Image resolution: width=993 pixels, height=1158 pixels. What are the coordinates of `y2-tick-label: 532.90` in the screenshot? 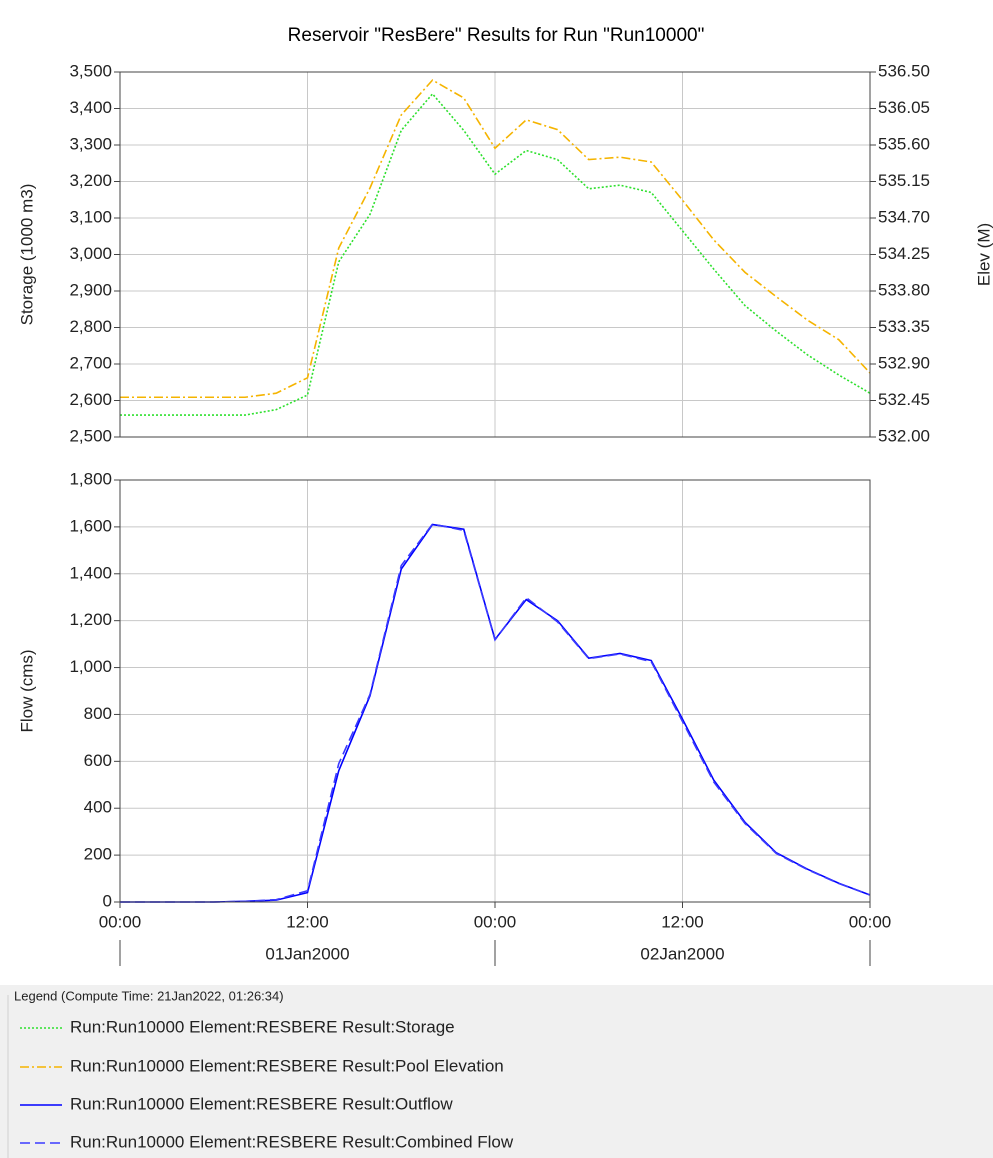 It's located at (904, 362).